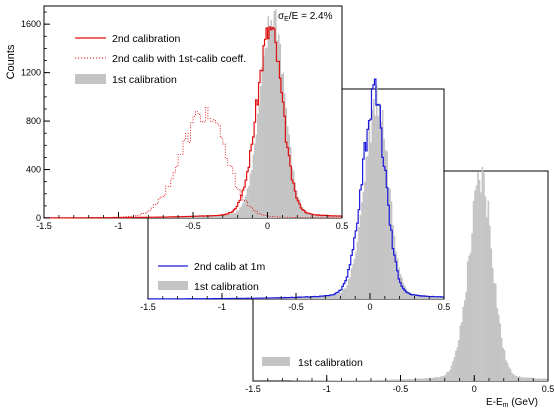 This screenshot has width=554, height=414. Describe the element at coordinates (369, 307) in the screenshot. I see `x-tick-label: 0` at that location.